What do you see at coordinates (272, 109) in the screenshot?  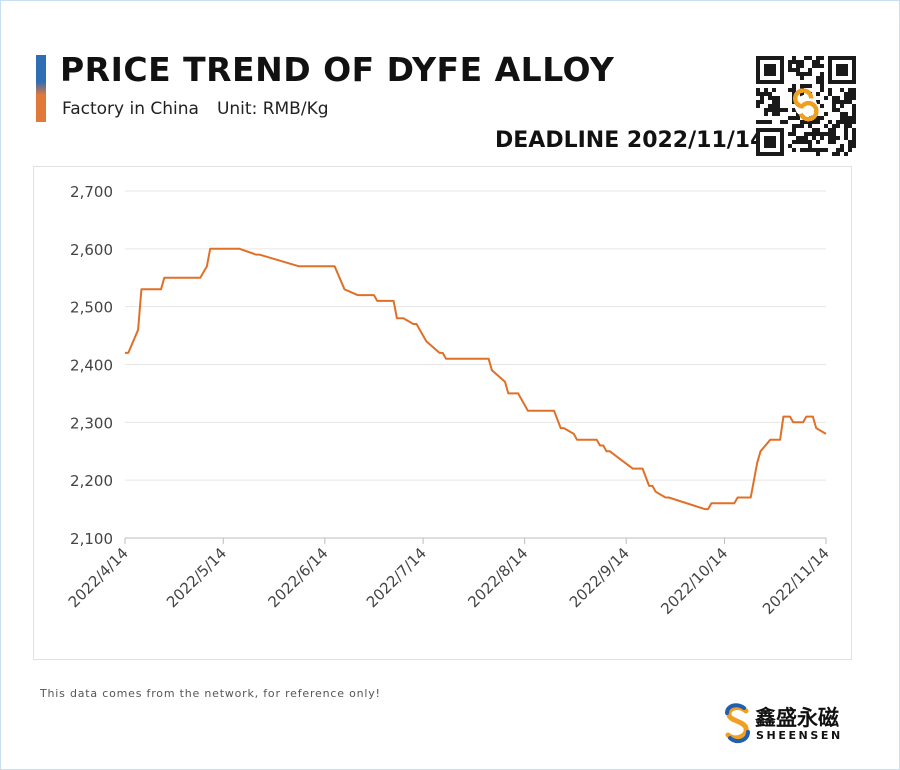 I see `subtitle-unit: Unit: RMB/Kg` at bounding box center [272, 109].